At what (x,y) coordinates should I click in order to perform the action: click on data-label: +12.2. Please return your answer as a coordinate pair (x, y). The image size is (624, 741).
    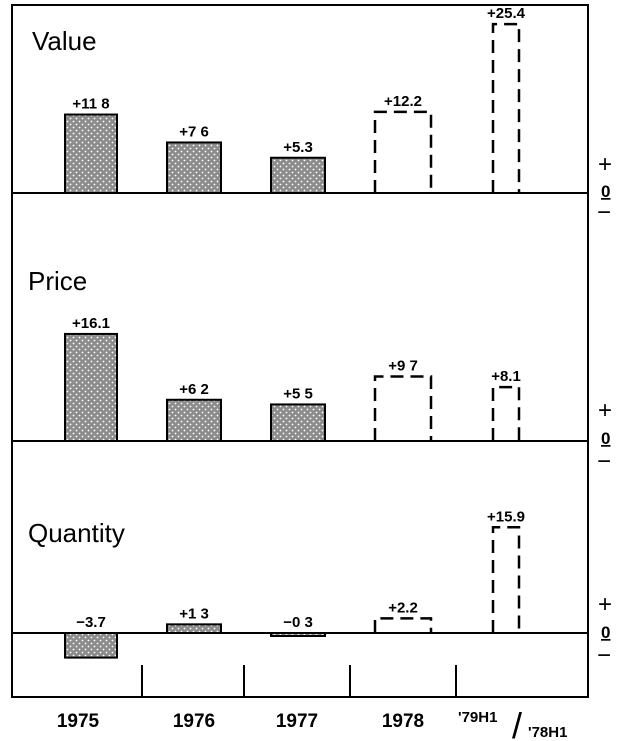
    Looking at the image, I should click on (403, 101).